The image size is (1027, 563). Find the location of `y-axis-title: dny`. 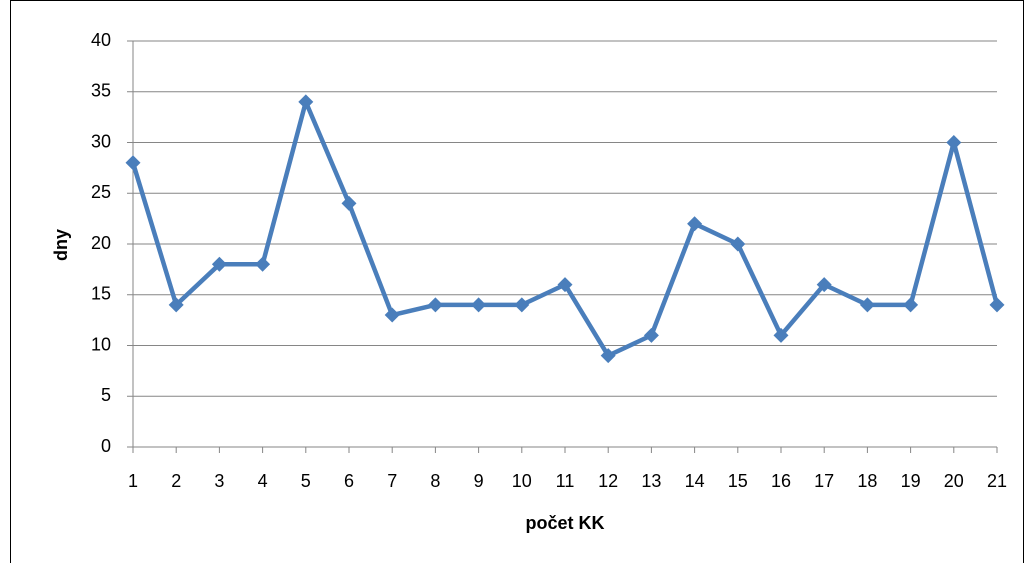

y-axis-title: dny is located at coordinates (61, 245).